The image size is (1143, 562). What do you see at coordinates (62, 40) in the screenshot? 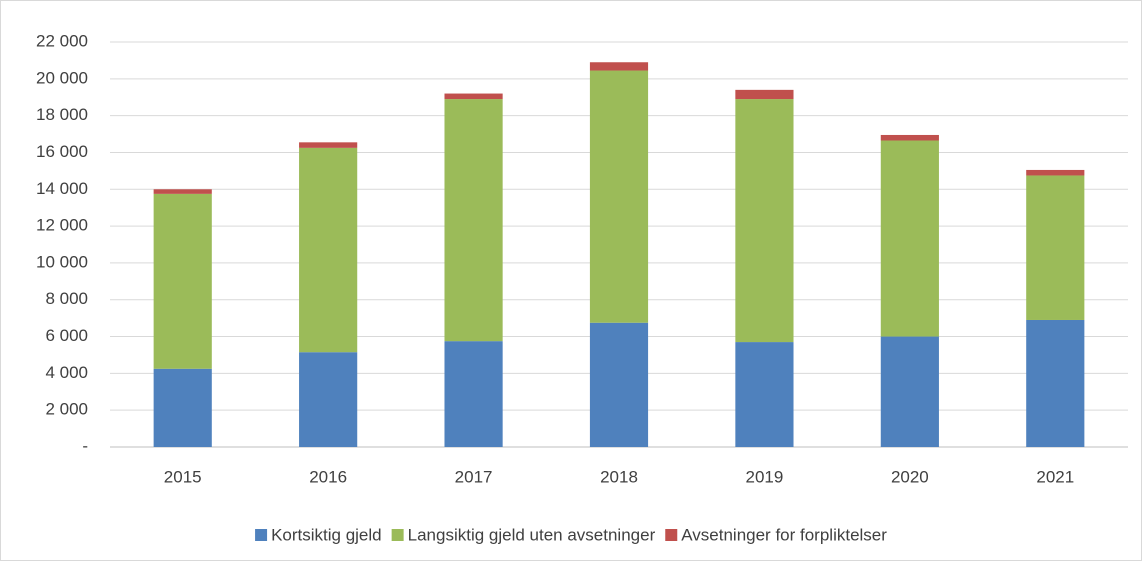
I see `y-tick-label: 22 000` at bounding box center [62, 40].